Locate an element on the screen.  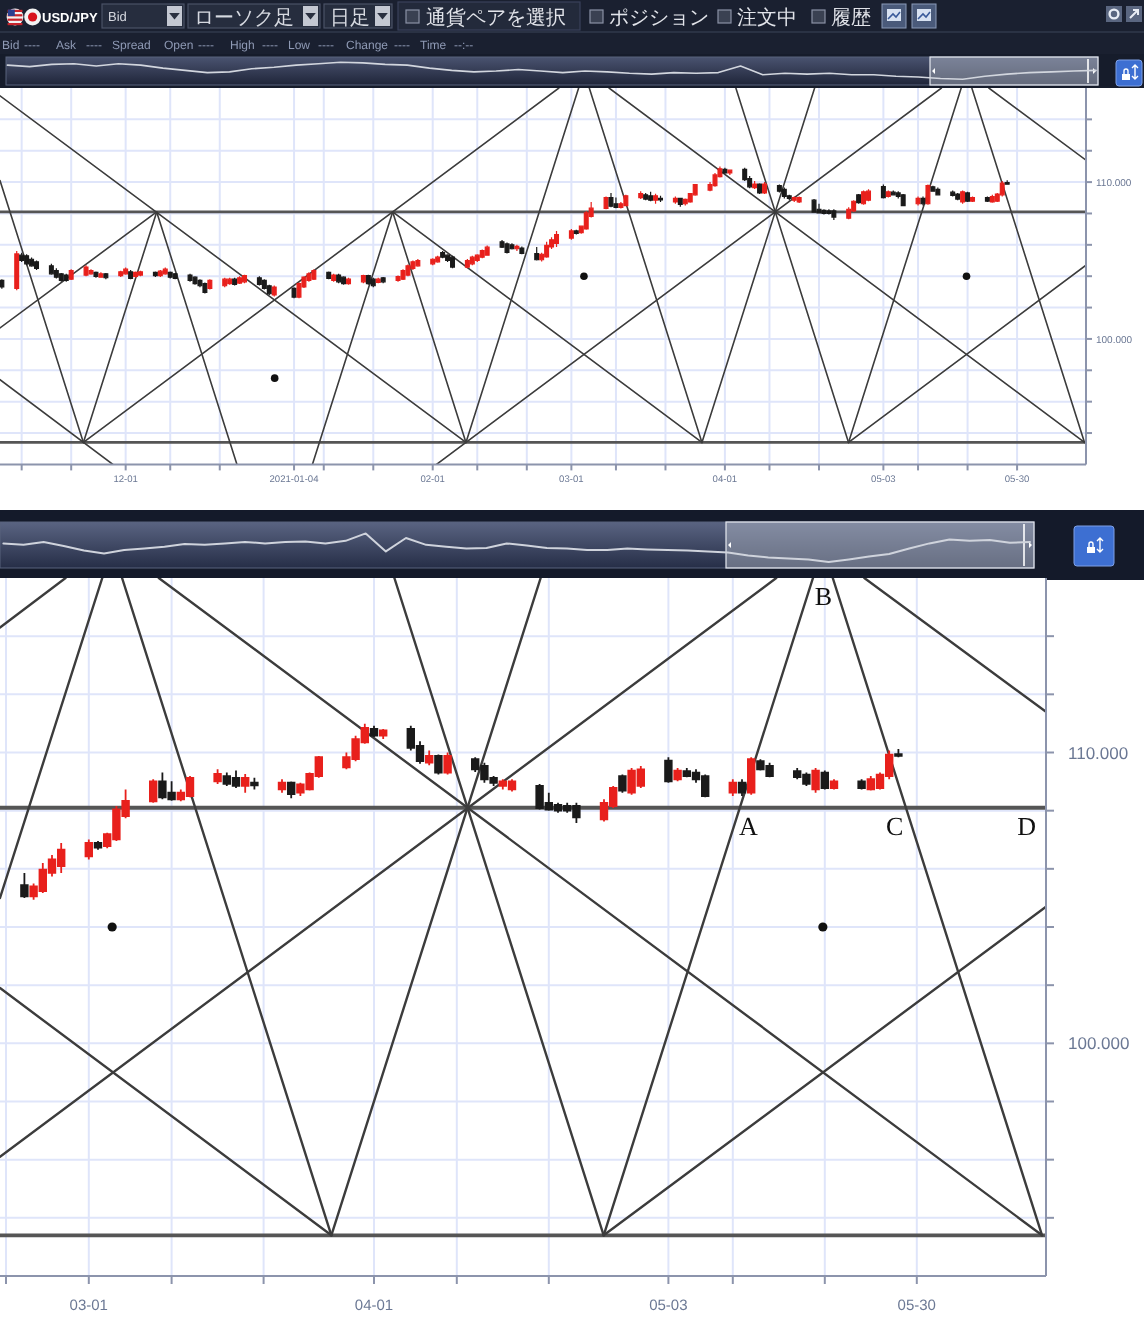
text: 注文中 is located at coordinates (767, 18).